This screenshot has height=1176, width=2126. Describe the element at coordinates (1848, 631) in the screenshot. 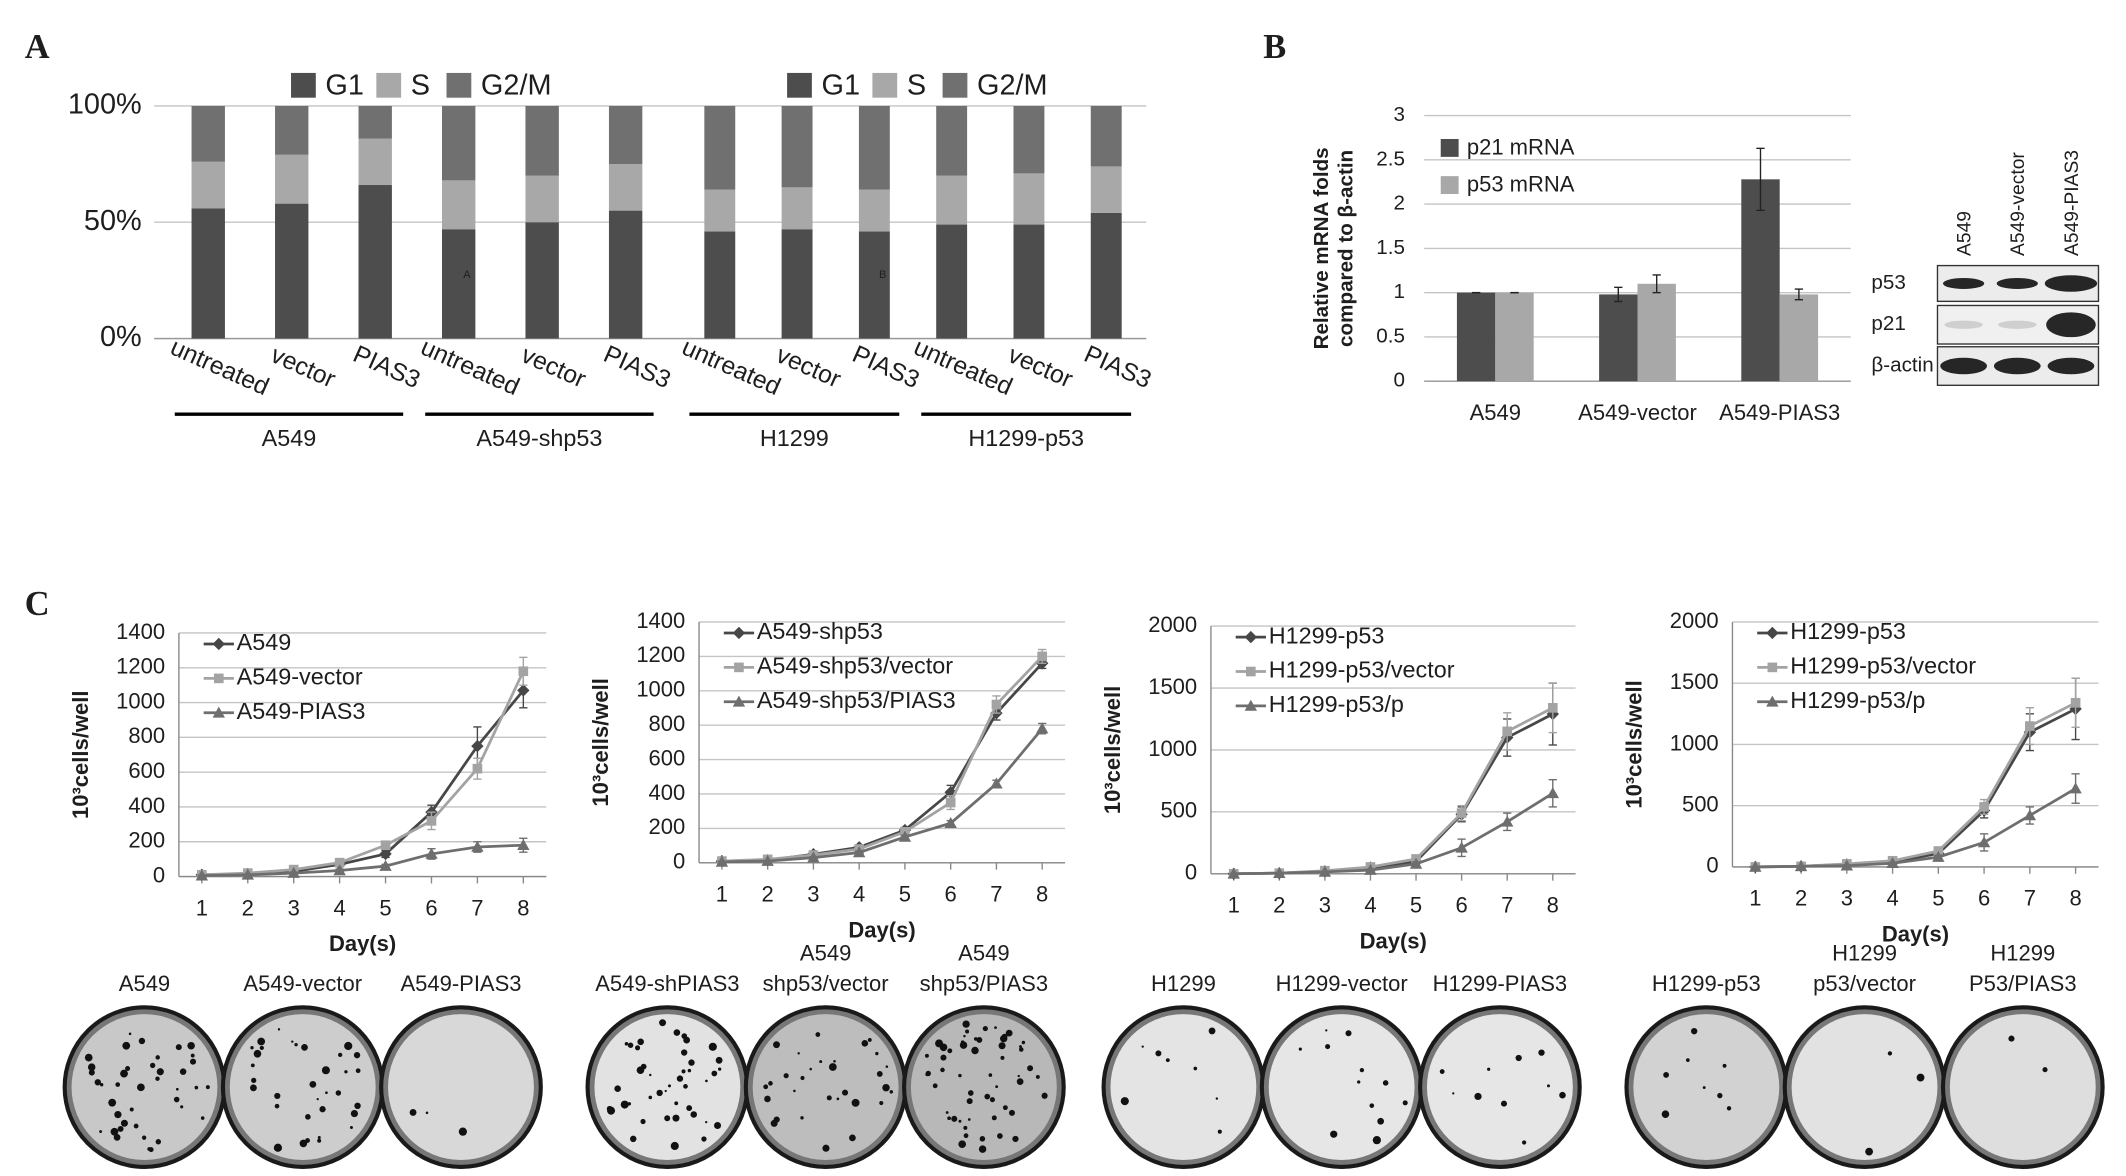

I see `legend-label: H1299-p53` at that location.